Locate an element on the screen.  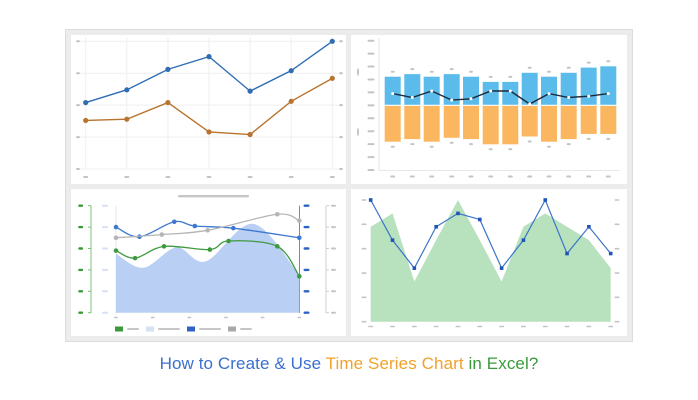
caption-part-how-to: How to Create & Use is located at coordinates (242, 363).